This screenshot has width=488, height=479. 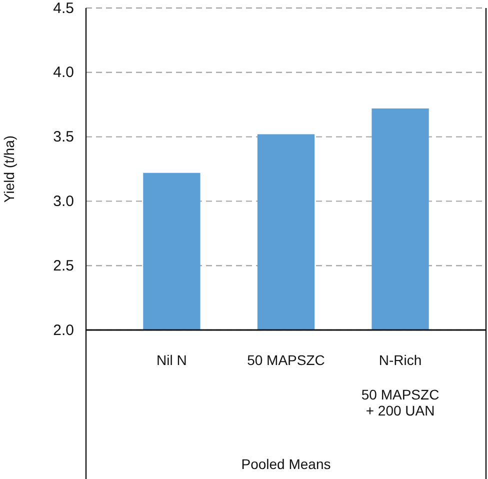 What do you see at coordinates (286, 464) in the screenshot?
I see `text: Pooled Means` at bounding box center [286, 464].